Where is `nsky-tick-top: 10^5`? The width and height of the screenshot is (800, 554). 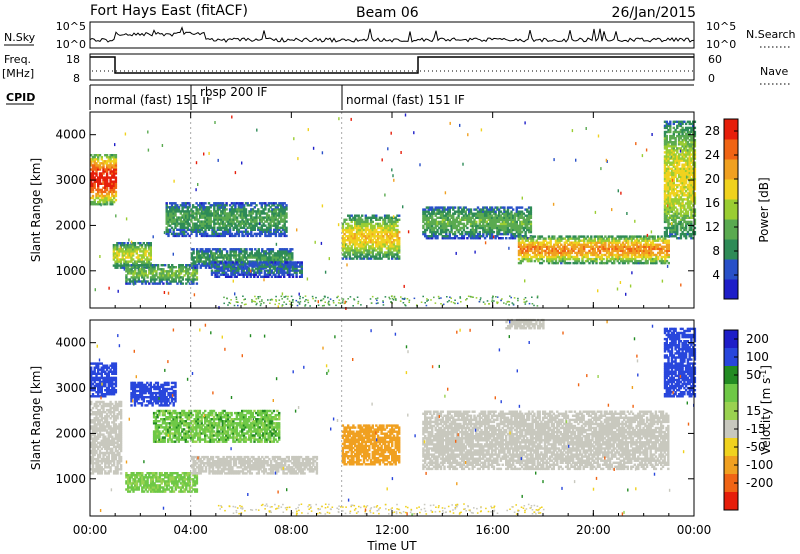 nsky-tick-top: 10^5 is located at coordinates (71, 26).